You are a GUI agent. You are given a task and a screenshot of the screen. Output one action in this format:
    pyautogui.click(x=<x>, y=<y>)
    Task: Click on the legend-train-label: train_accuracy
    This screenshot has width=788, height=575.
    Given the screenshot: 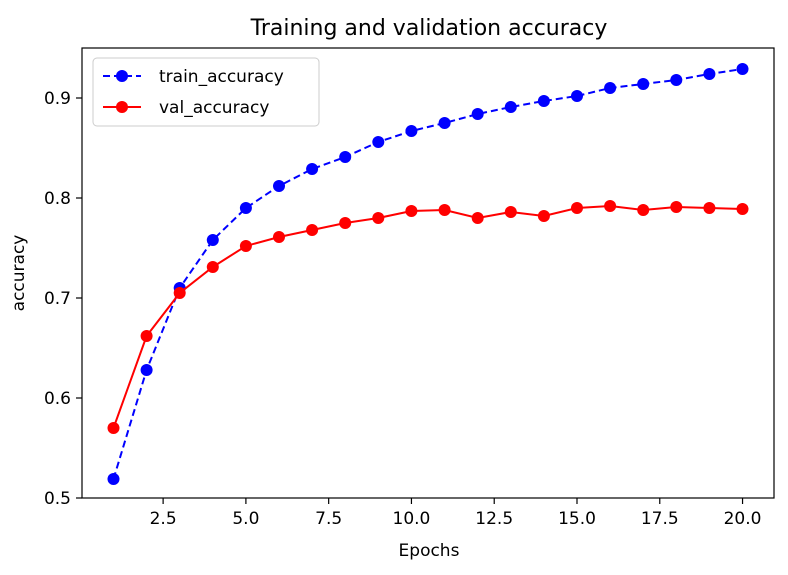 What is the action you would take?
    pyautogui.click(x=221, y=77)
    